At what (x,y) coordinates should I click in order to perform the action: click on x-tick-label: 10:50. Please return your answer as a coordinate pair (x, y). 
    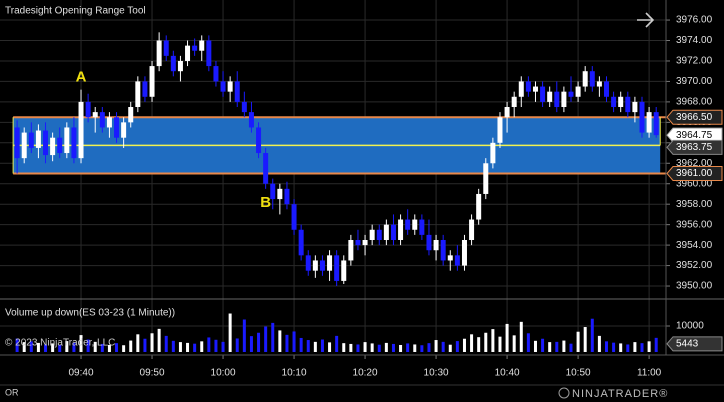
    Looking at the image, I should click on (578, 373).